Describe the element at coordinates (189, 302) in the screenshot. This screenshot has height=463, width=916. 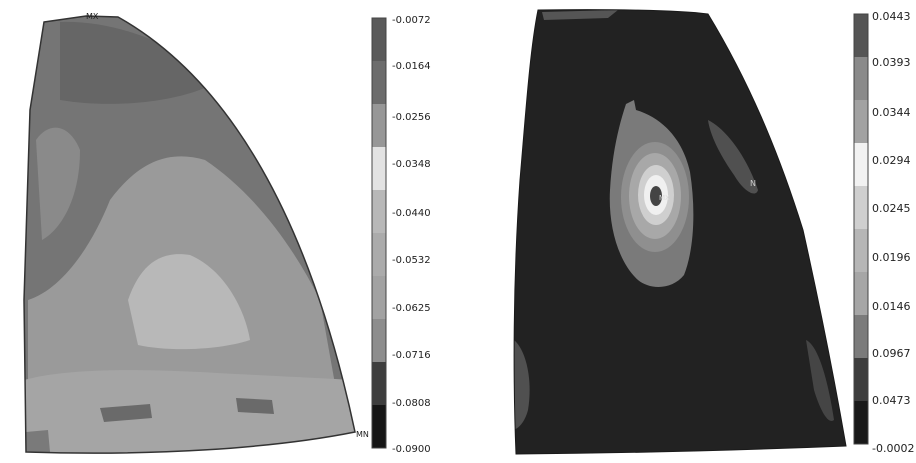
I see `left-band-center-light` at that location.